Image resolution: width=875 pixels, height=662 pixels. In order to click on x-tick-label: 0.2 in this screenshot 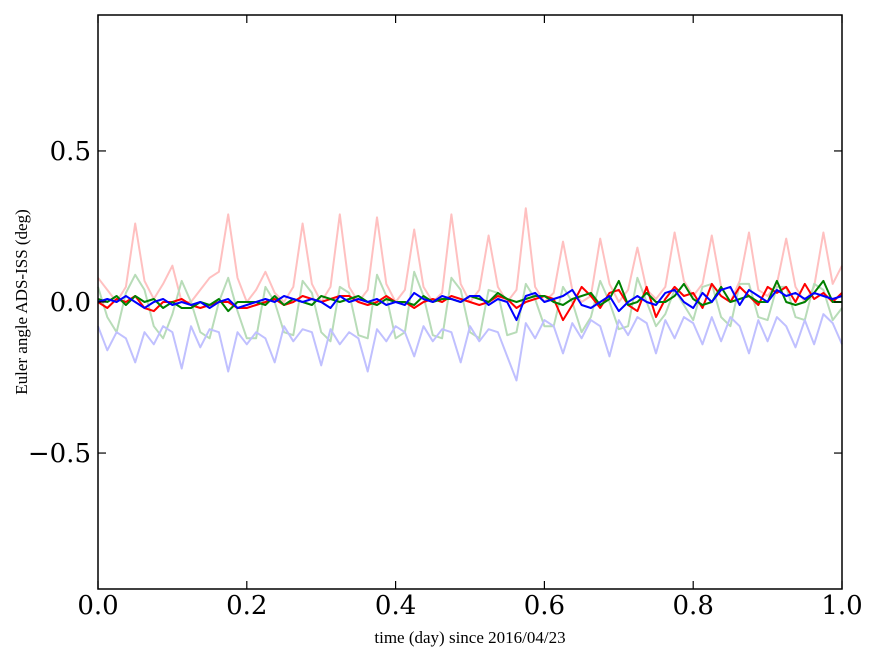, I will do `click(246, 606)`.